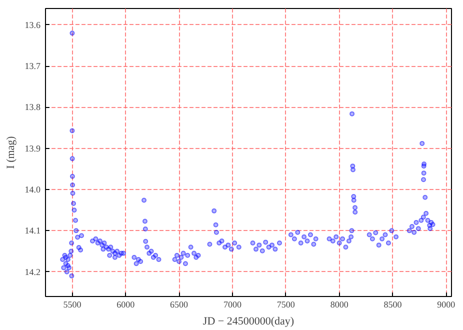 The image size is (463, 330). I want to click on x-tick-label: 6000, so click(126, 305).